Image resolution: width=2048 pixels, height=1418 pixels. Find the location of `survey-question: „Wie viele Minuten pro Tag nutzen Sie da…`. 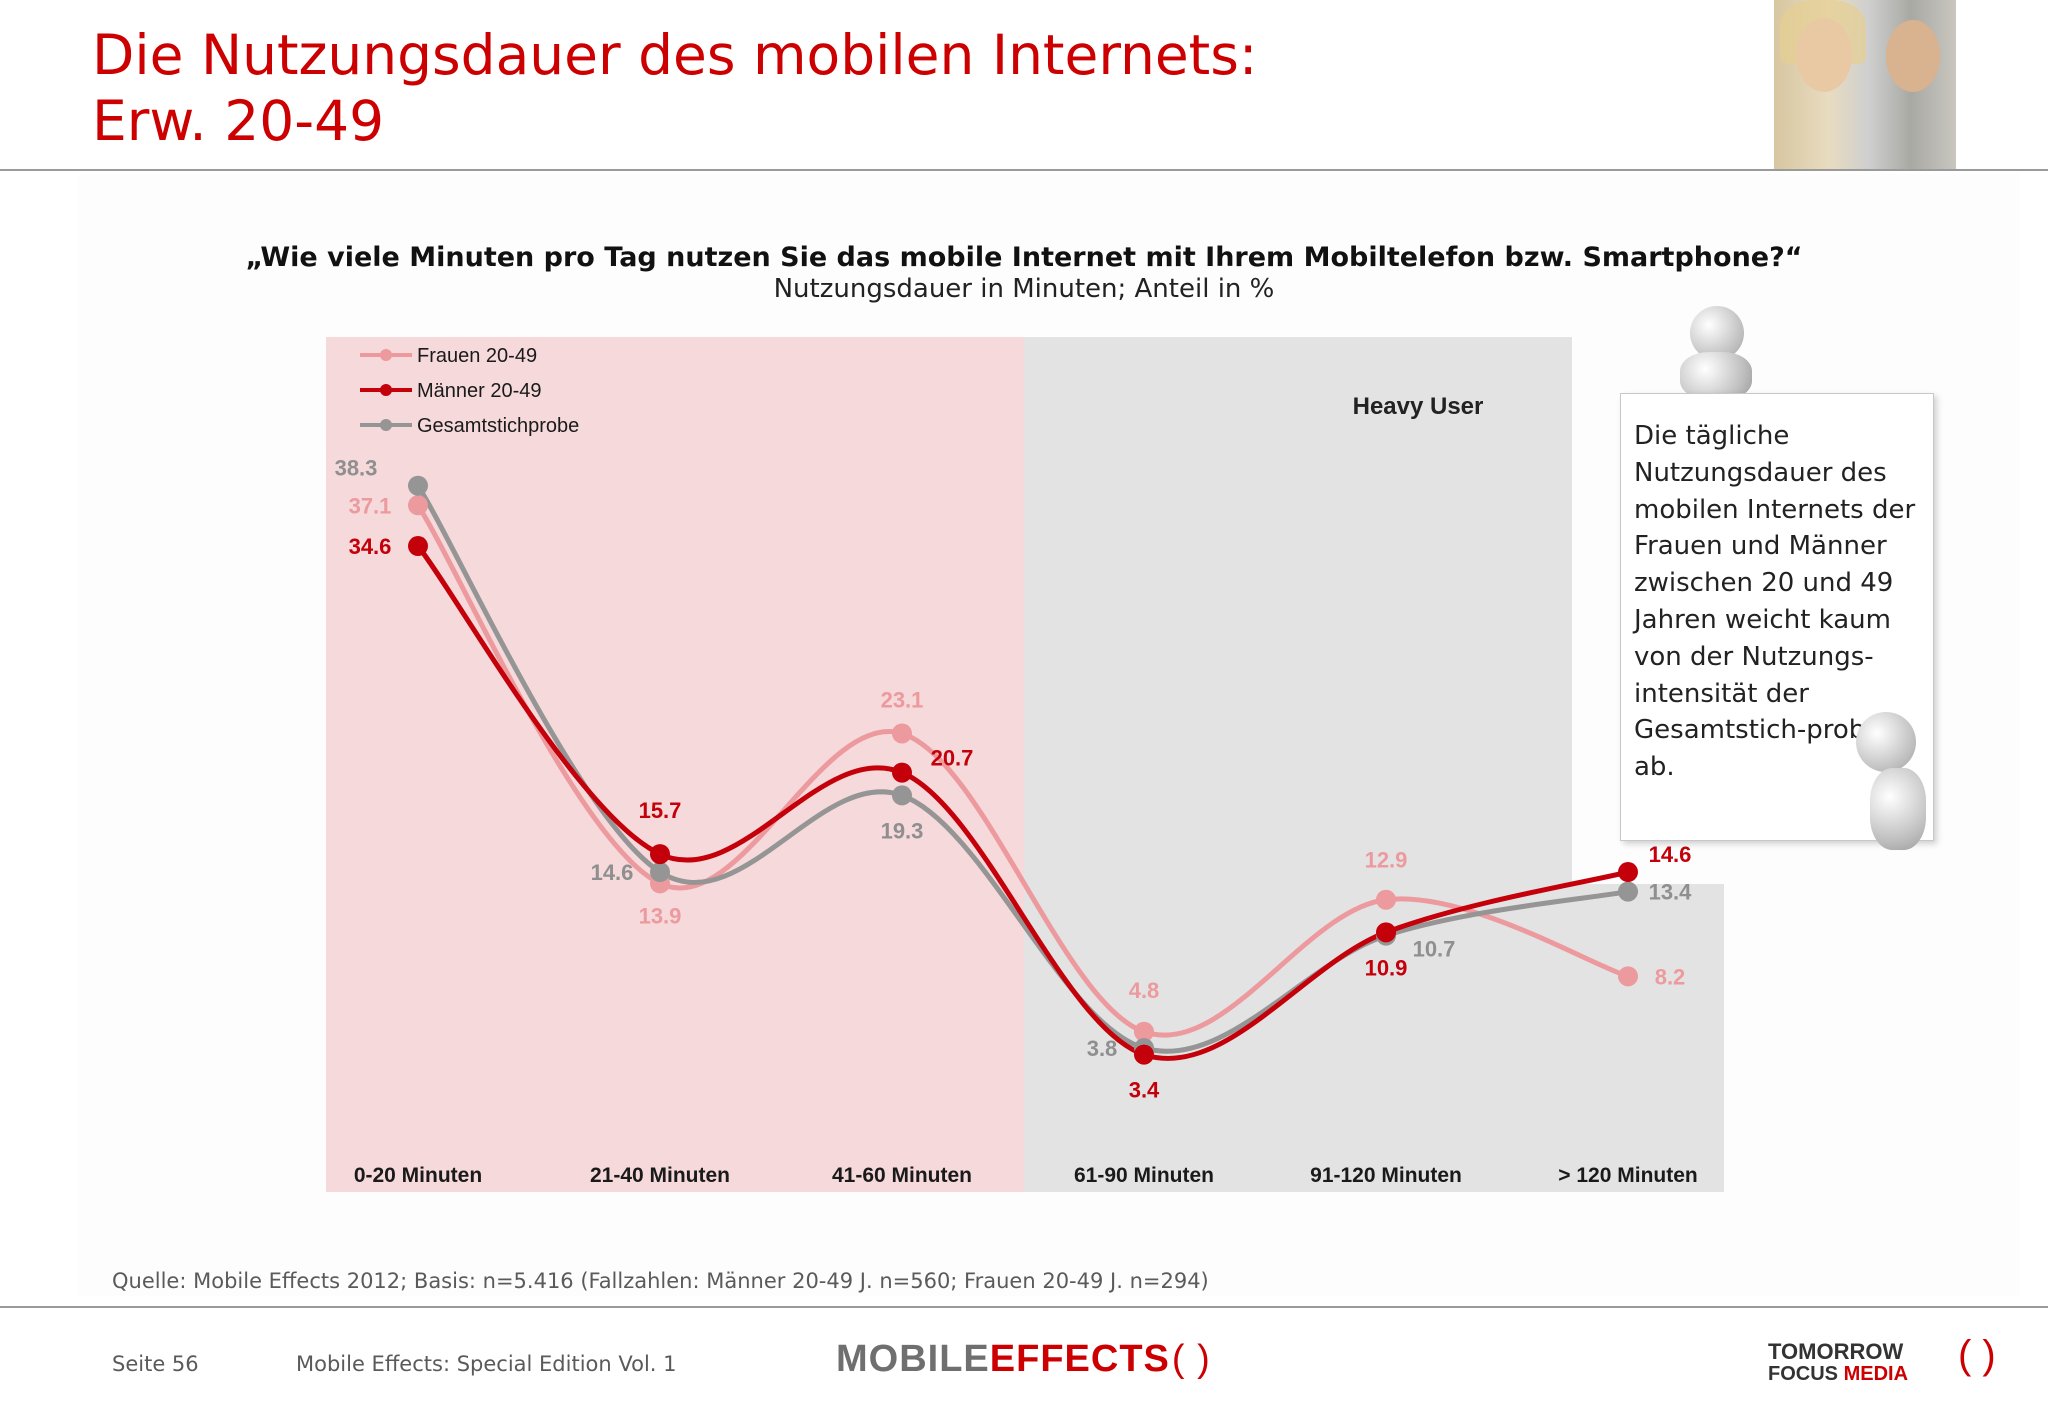

survey-question: „Wie viele Minuten pro Tag nutzen Sie da… is located at coordinates (1024, 257).